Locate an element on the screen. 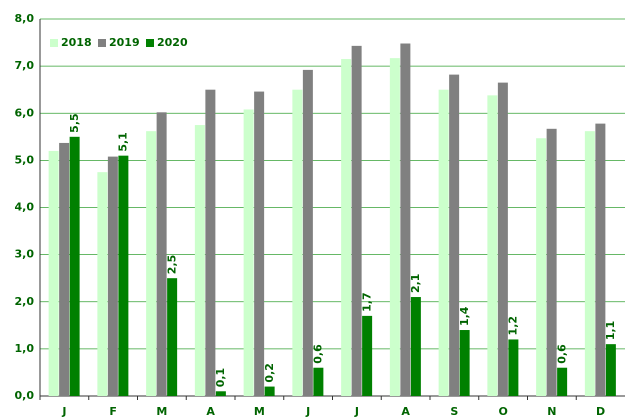 This screenshot has width=630, height=417. x-tick-label: O is located at coordinates (502, 411).